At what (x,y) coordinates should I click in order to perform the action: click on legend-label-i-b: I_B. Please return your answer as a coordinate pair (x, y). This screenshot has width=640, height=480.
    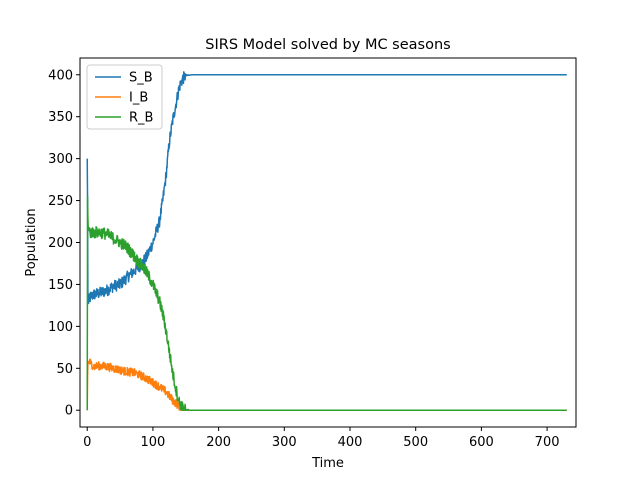
    Looking at the image, I should click on (138, 98).